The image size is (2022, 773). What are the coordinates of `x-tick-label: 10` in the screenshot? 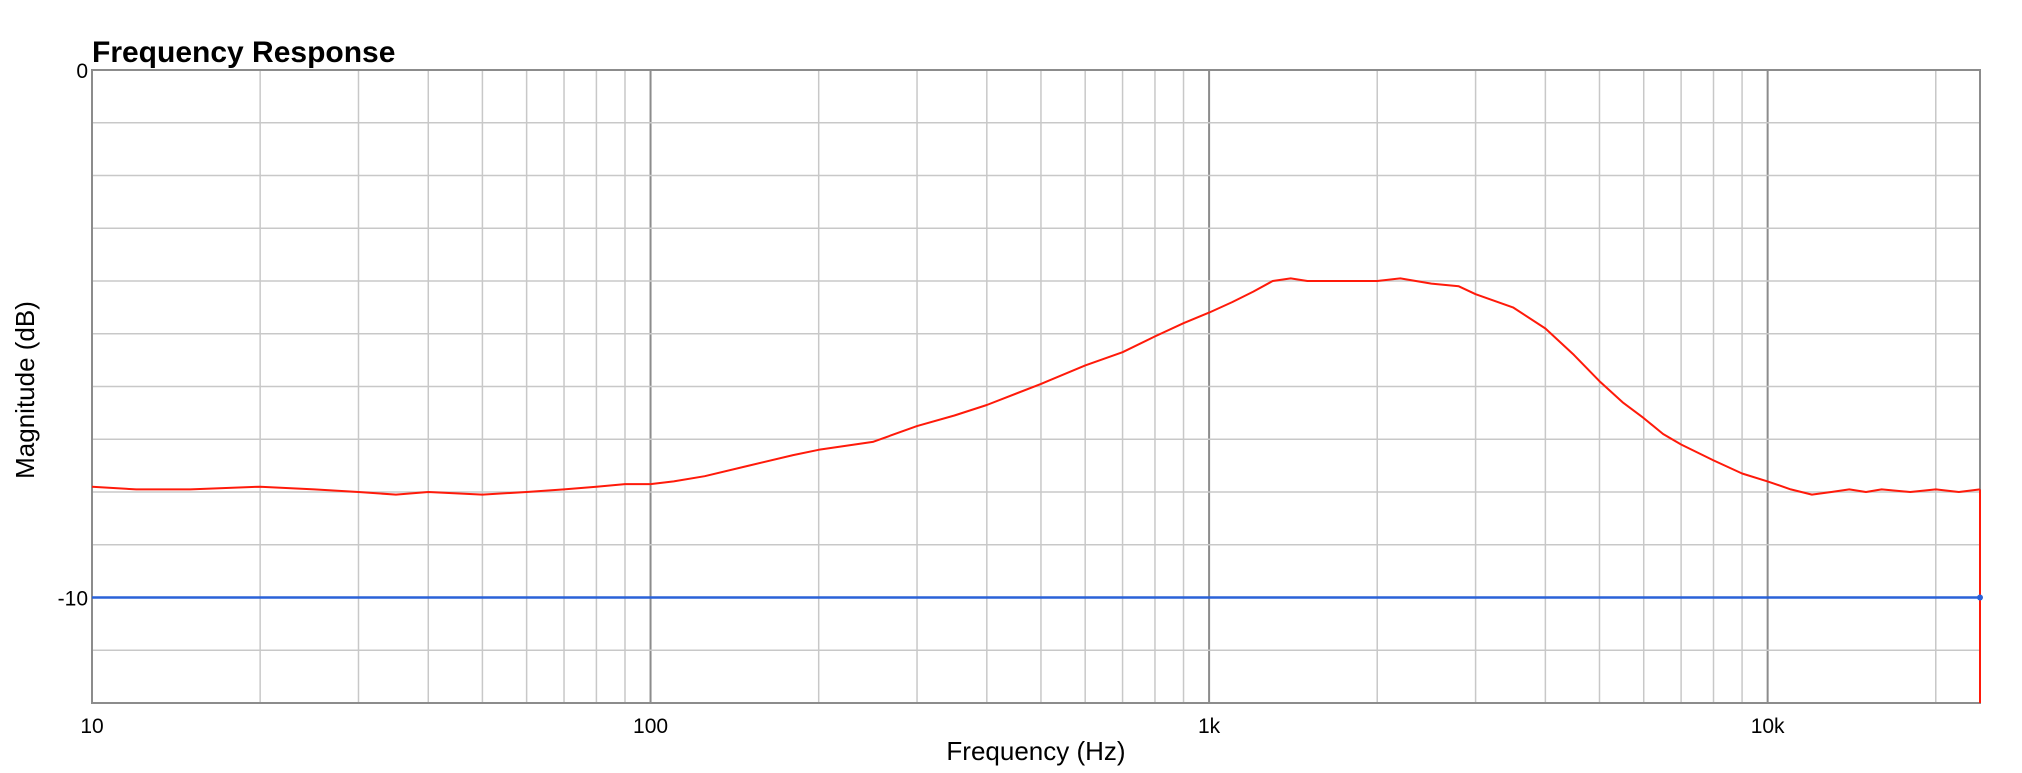 It's located at (91, 726).